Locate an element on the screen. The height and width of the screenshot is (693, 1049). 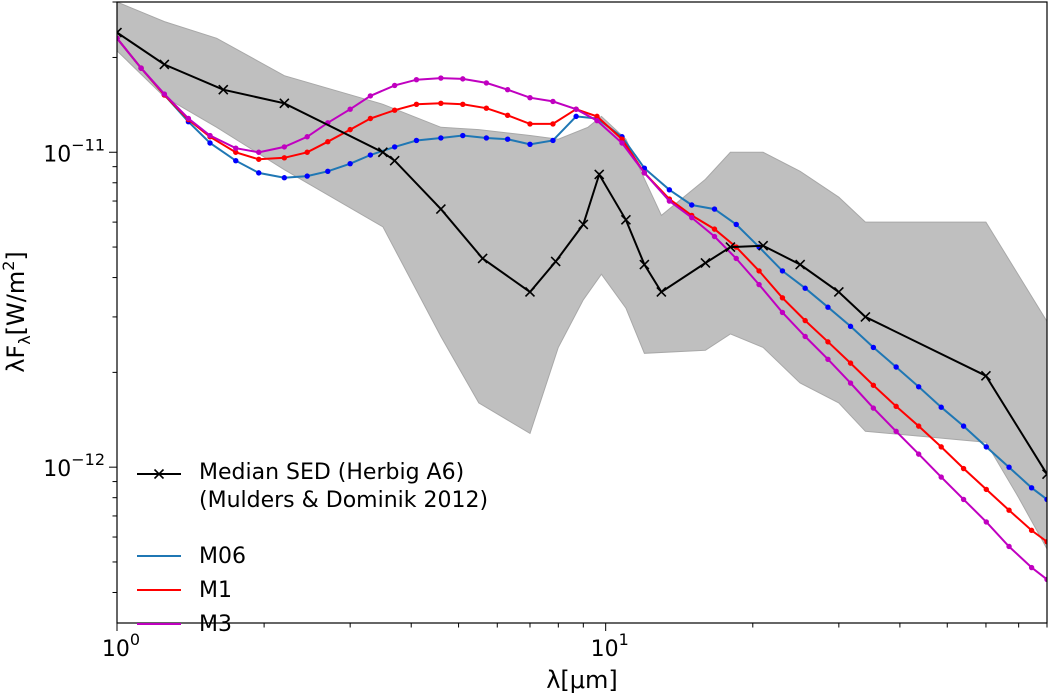
y-tick-label: 10−12 is located at coordinates (74, 466).